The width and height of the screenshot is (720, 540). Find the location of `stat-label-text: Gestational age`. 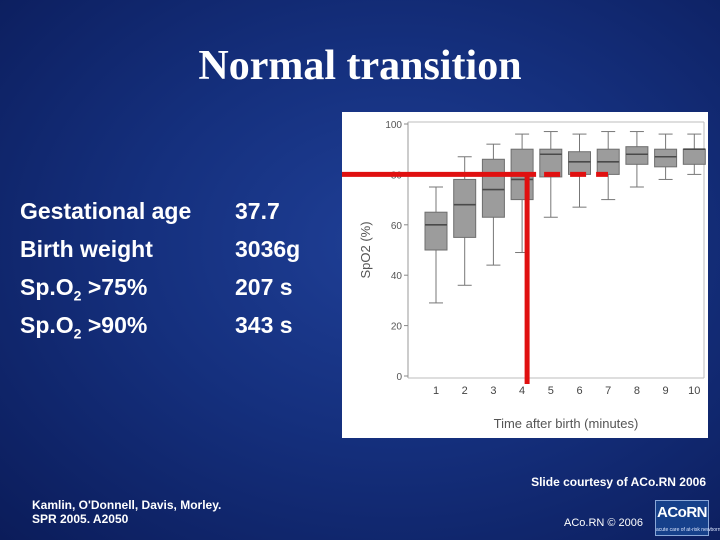

stat-label-text: Gestational age is located at coordinates (106, 211).